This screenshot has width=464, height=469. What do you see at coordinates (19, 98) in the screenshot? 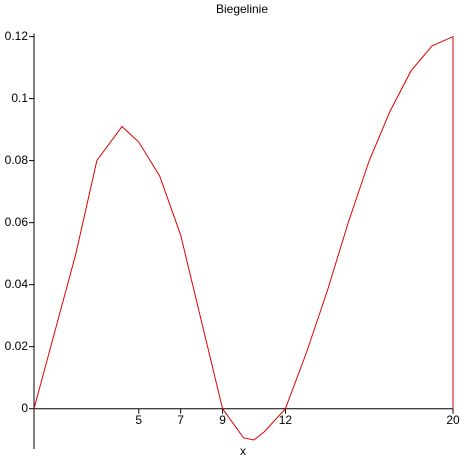
I see `y-tick-label: 0.1` at bounding box center [19, 98].